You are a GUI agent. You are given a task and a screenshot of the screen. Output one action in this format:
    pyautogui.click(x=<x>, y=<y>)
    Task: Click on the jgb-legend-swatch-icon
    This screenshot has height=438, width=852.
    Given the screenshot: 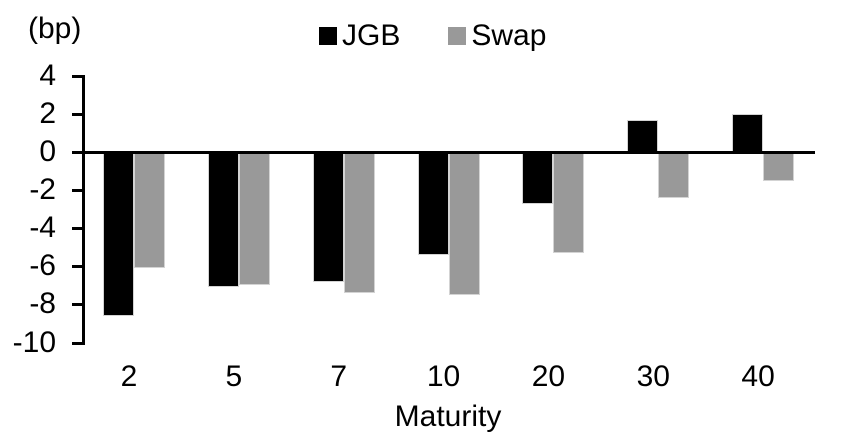 What is the action you would take?
    pyautogui.click(x=328, y=36)
    